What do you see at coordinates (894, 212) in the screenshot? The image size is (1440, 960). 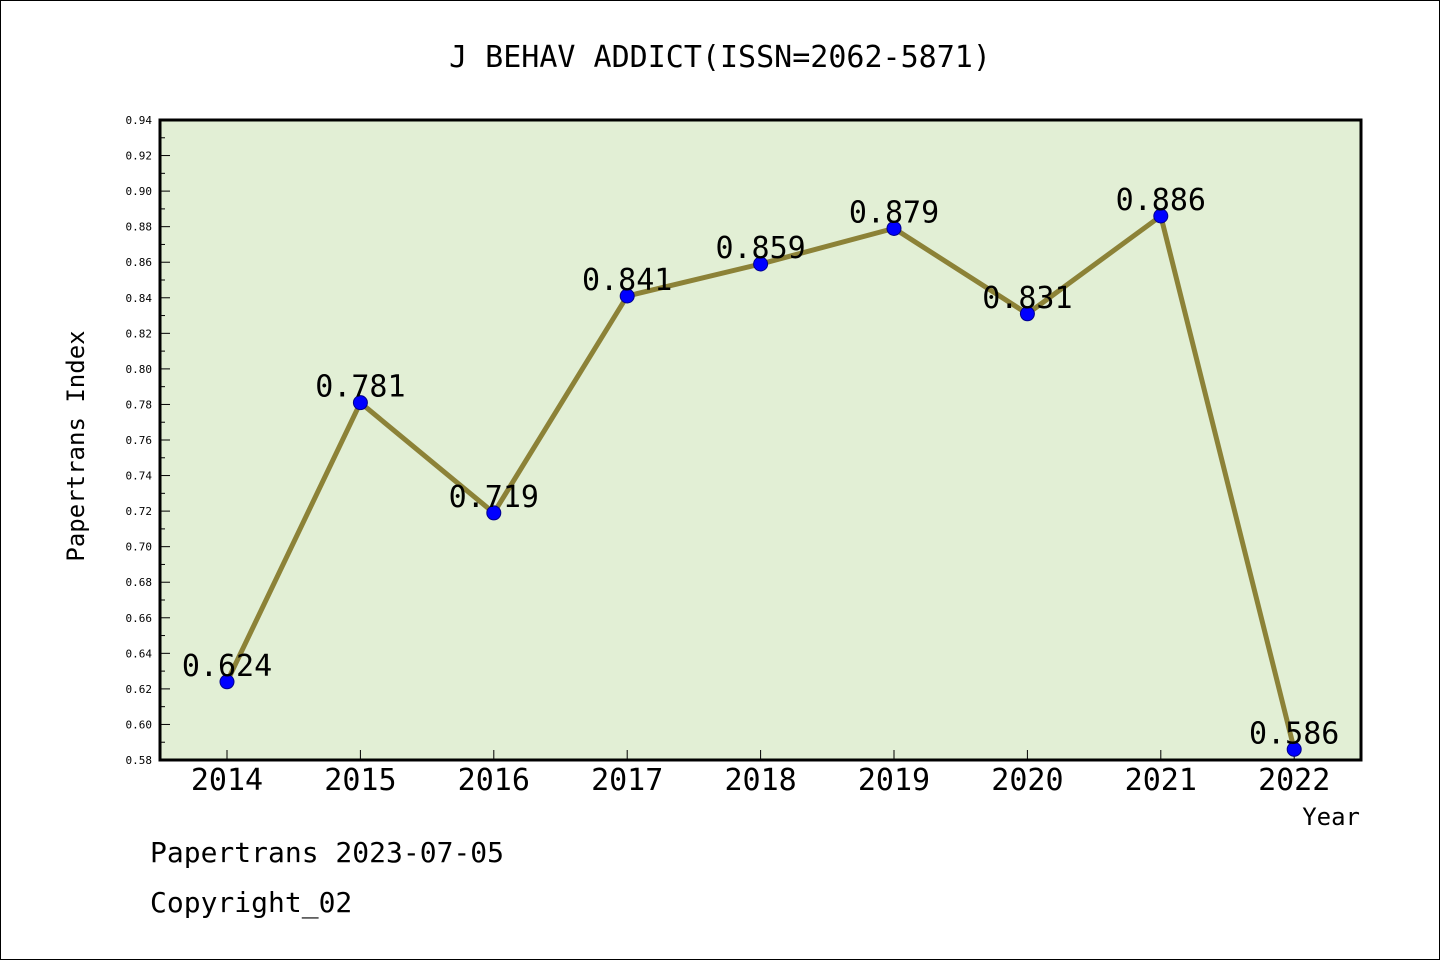 I see `data-label: 0.879` at bounding box center [894, 212].